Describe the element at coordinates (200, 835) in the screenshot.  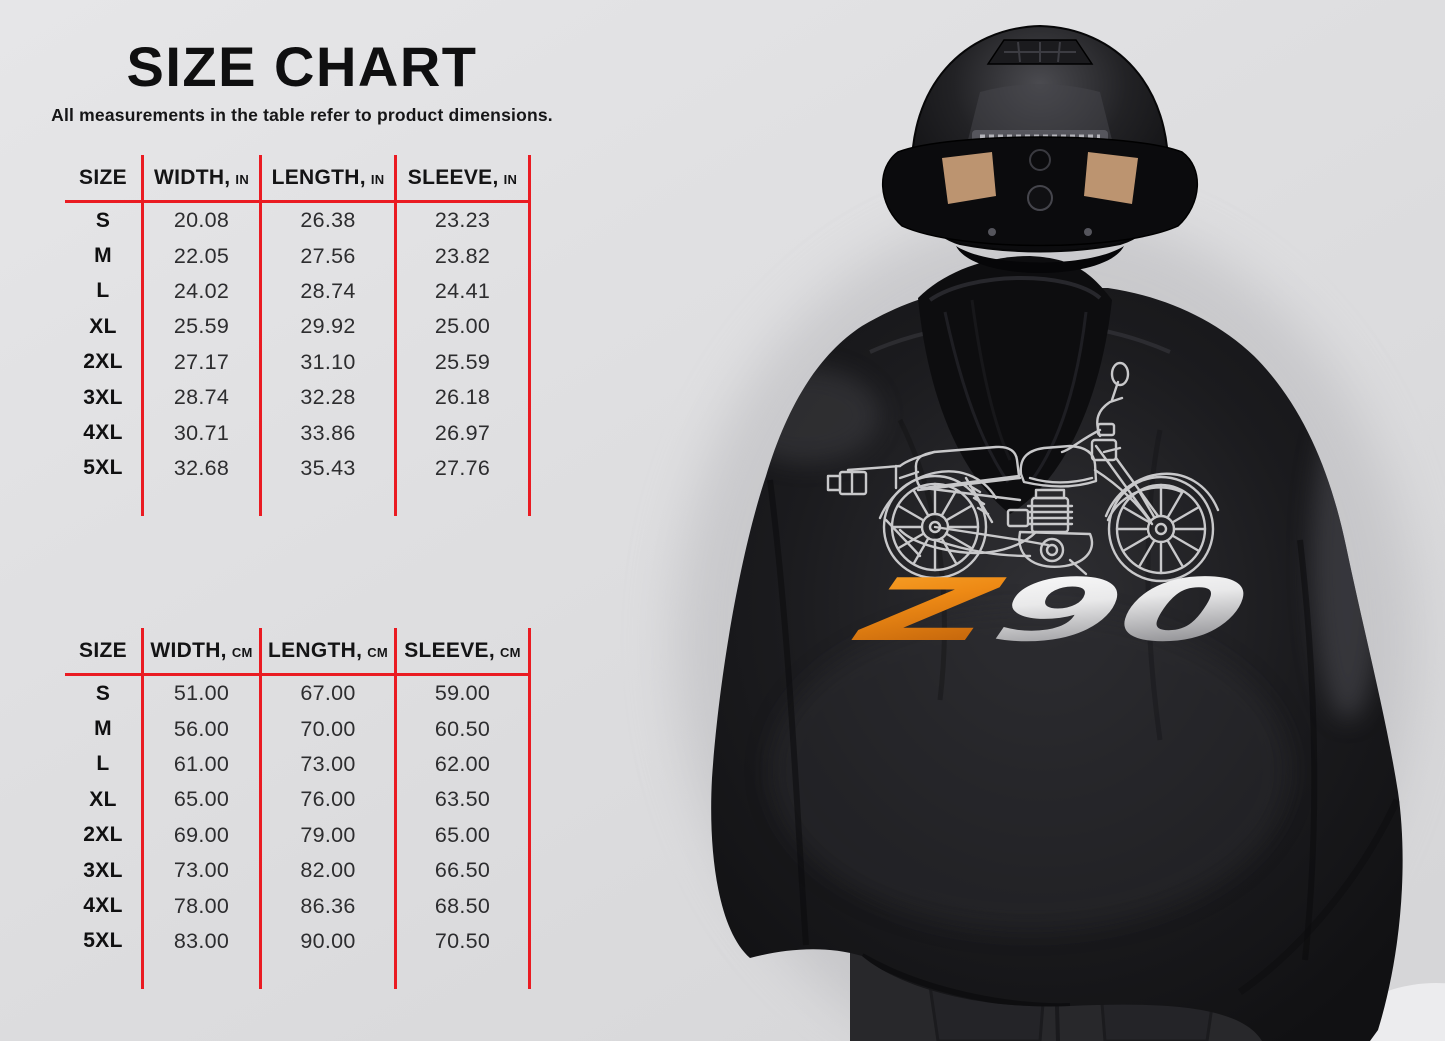
I see `measurement-value: 69.00` at that location.